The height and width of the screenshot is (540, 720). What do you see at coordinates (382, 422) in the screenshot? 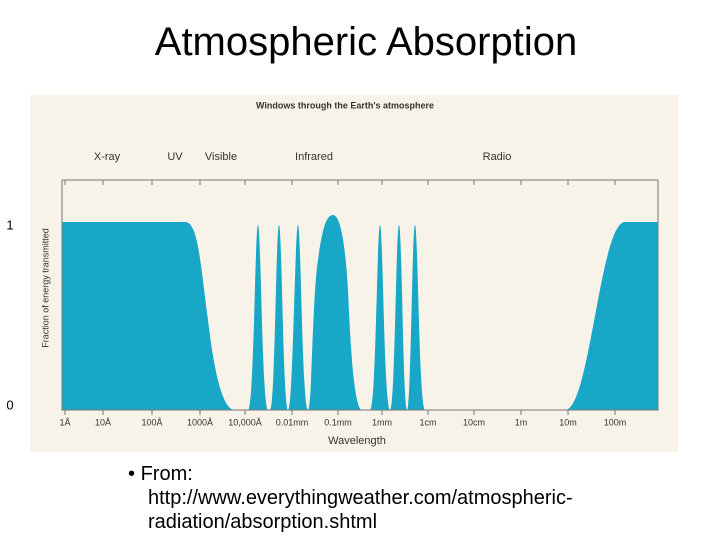
I see `x-tick-label: 1mm` at bounding box center [382, 422].